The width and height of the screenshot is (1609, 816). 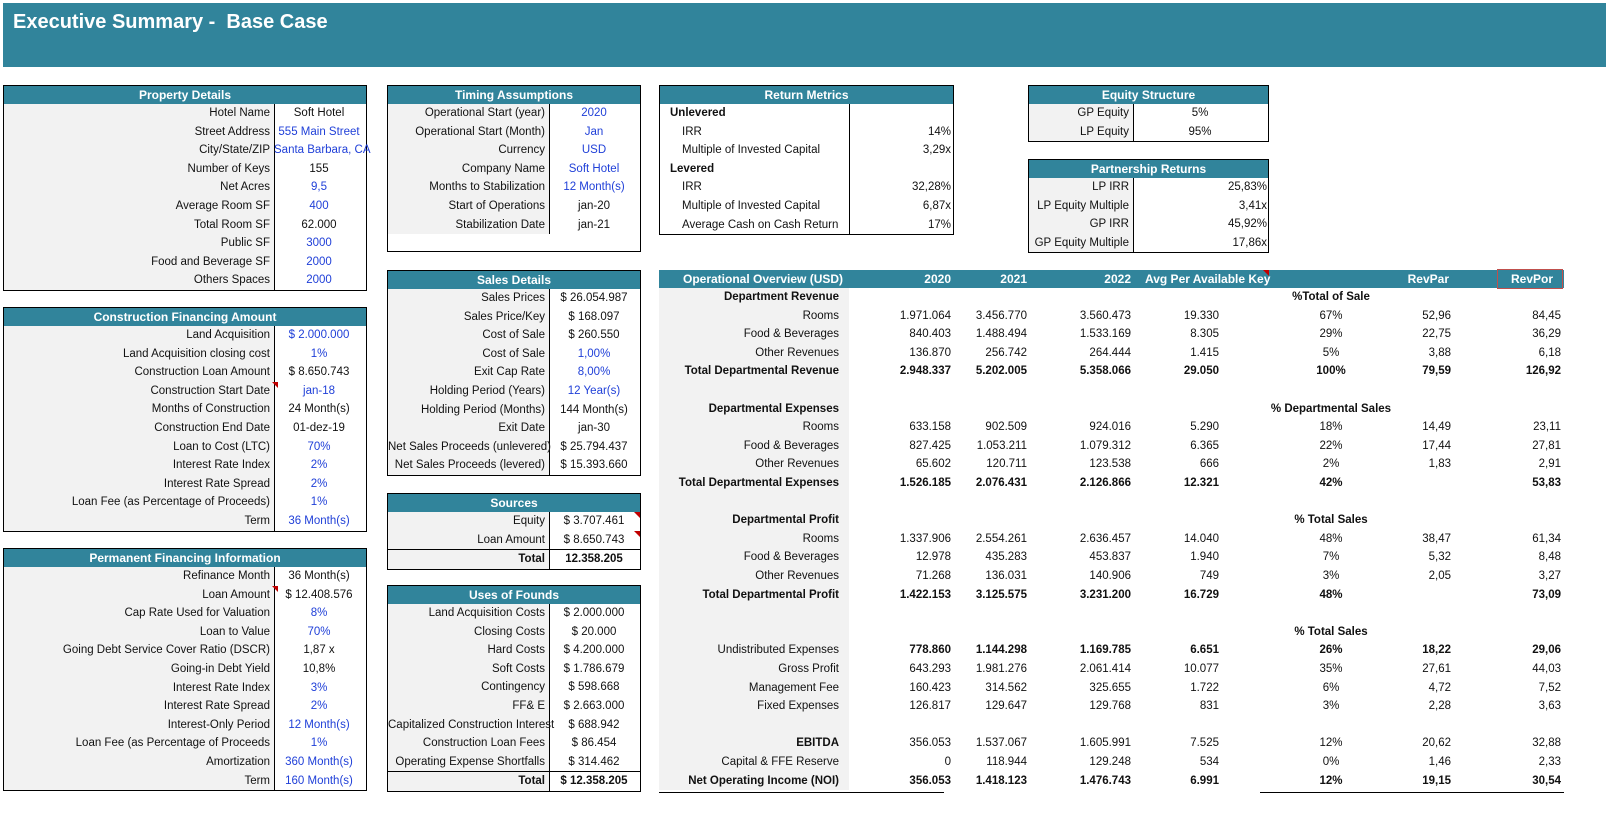 I want to click on ops-value-revpor: 6,18, so click(x=1549, y=352).